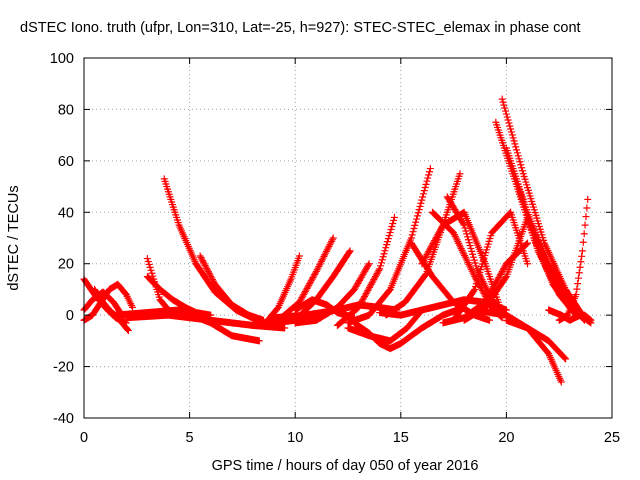 This screenshot has height=480, width=640. I want to click on y-tick-label: 40, so click(66, 213).